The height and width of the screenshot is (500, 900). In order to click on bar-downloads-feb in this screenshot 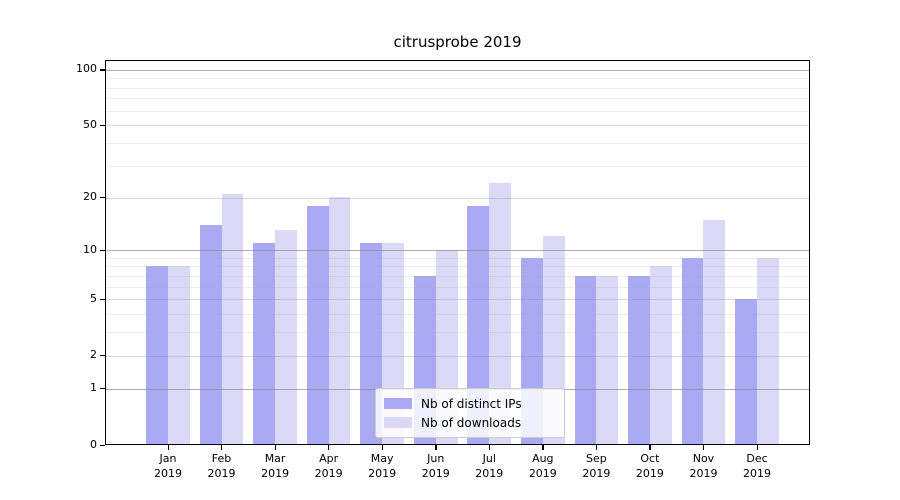, I will do `click(232, 319)`.